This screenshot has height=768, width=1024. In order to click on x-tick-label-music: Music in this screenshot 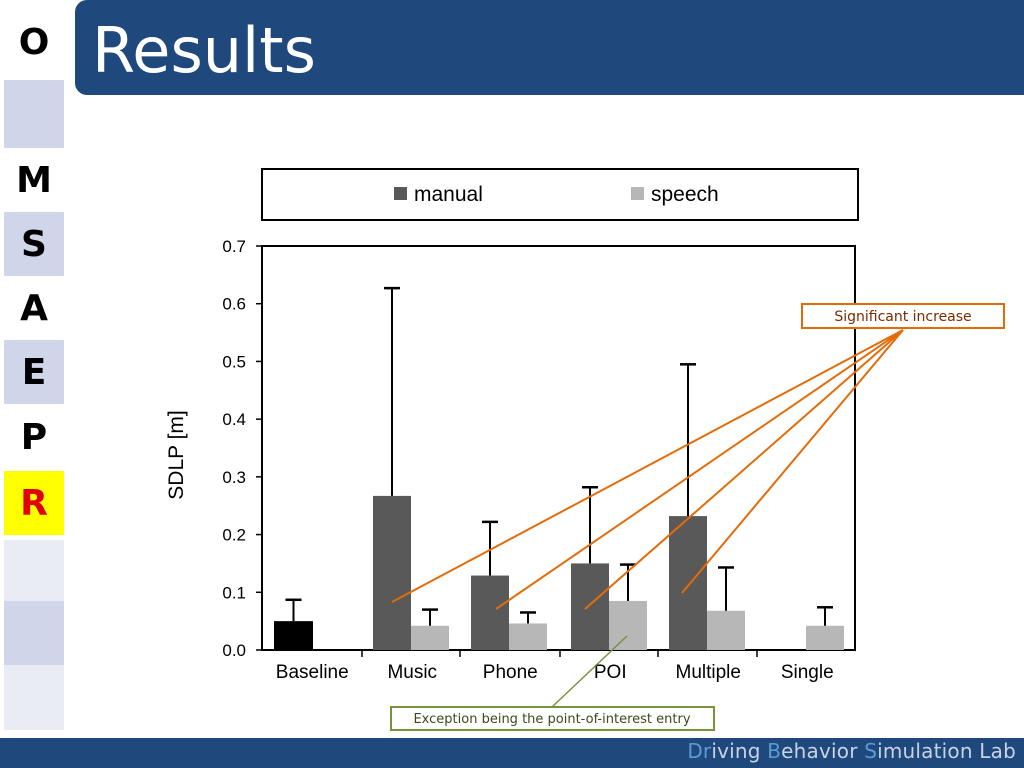, I will do `click(412, 672)`.